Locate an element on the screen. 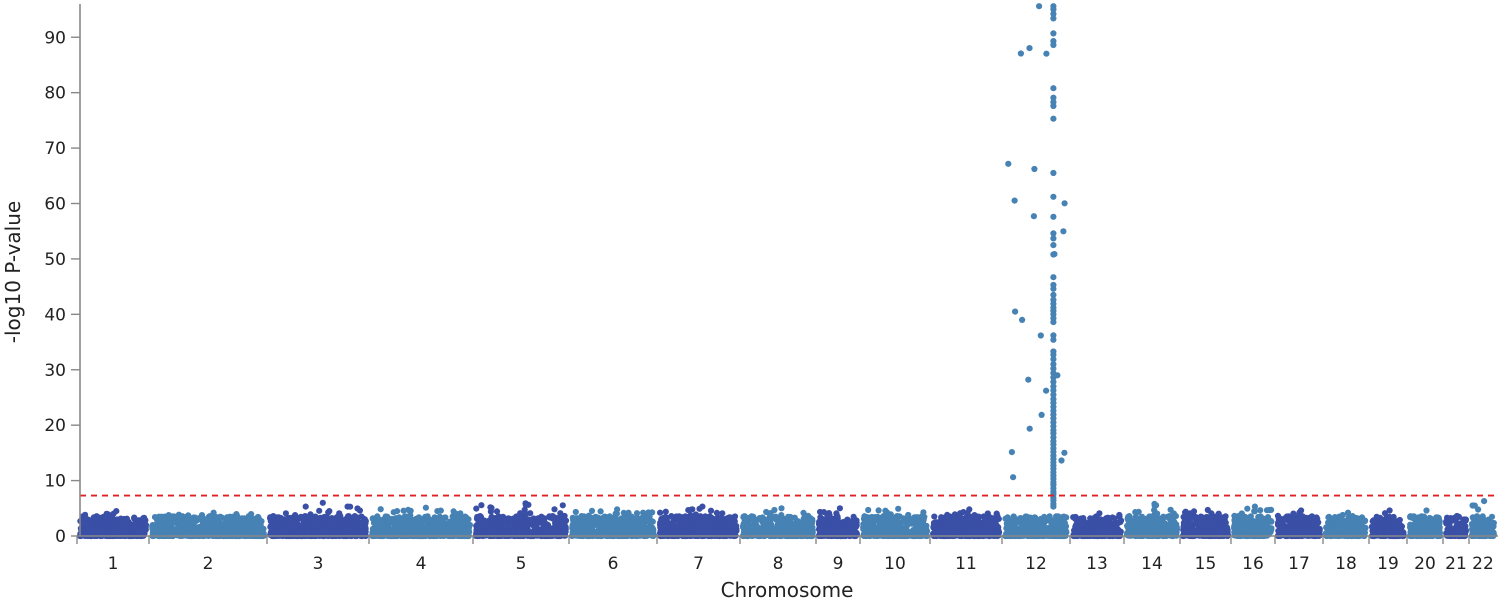 The width and height of the screenshot is (1498, 600). chromosome-10-points is located at coordinates (895, 522).